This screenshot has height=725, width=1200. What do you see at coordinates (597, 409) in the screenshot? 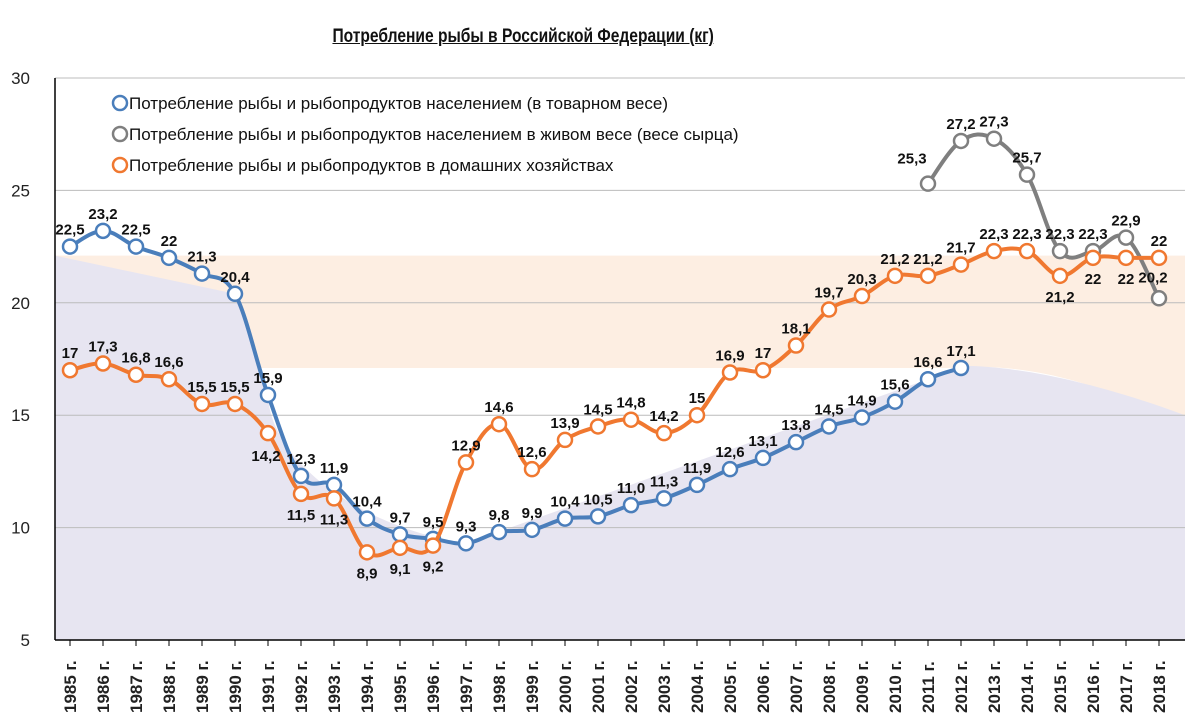
I see `series-households-label: 14,5` at bounding box center [597, 409].